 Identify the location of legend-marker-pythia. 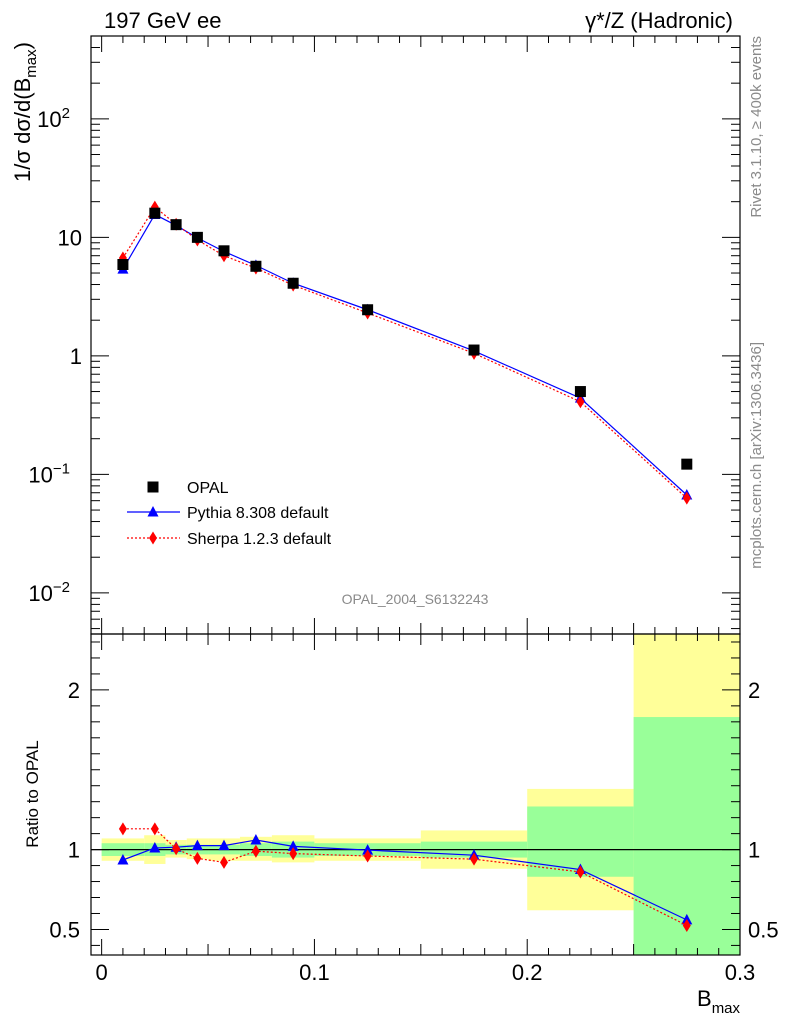
(153, 511).